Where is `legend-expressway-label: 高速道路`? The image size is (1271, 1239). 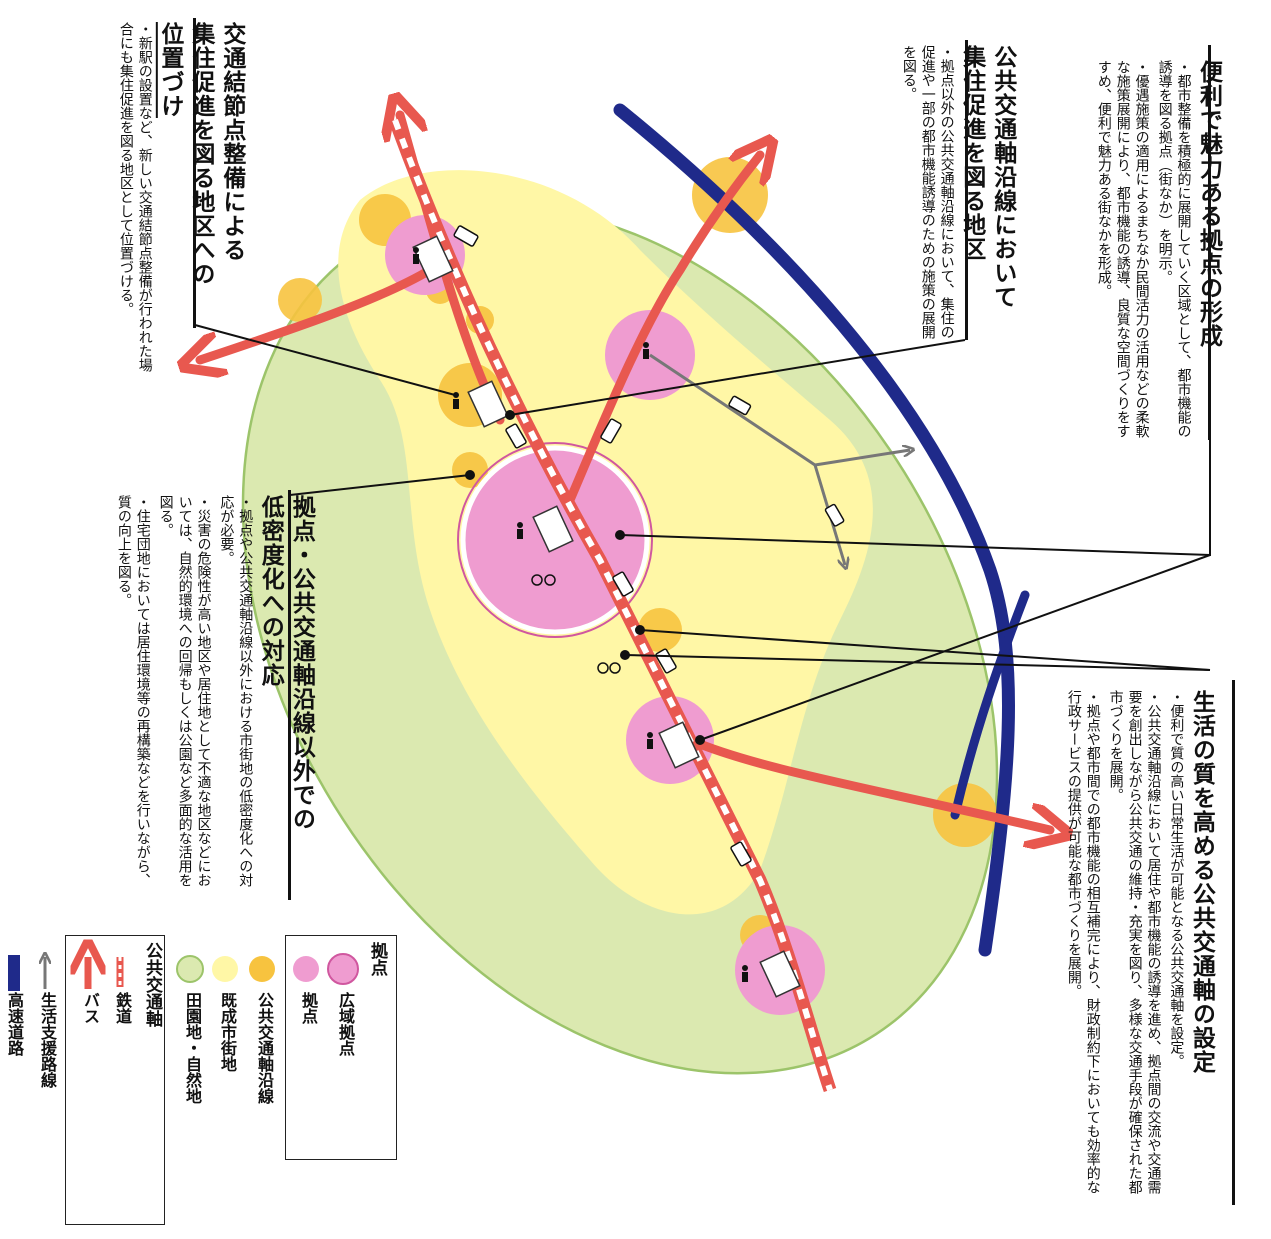
legend-expressway-label: 高速道路 is located at coordinates (14, 1024).